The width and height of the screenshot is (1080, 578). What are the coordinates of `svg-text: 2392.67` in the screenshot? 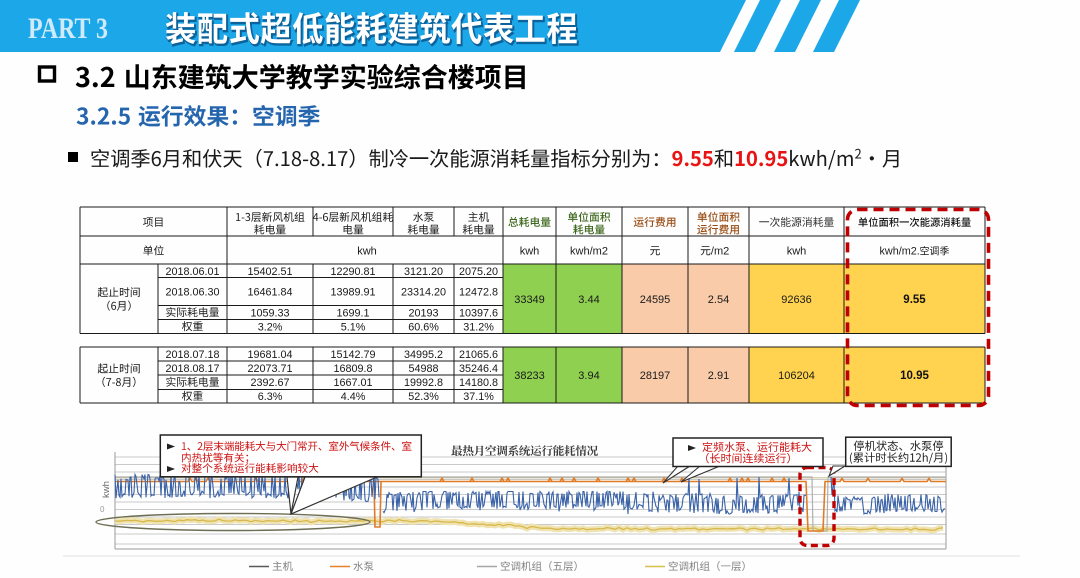 It's located at (269, 383).